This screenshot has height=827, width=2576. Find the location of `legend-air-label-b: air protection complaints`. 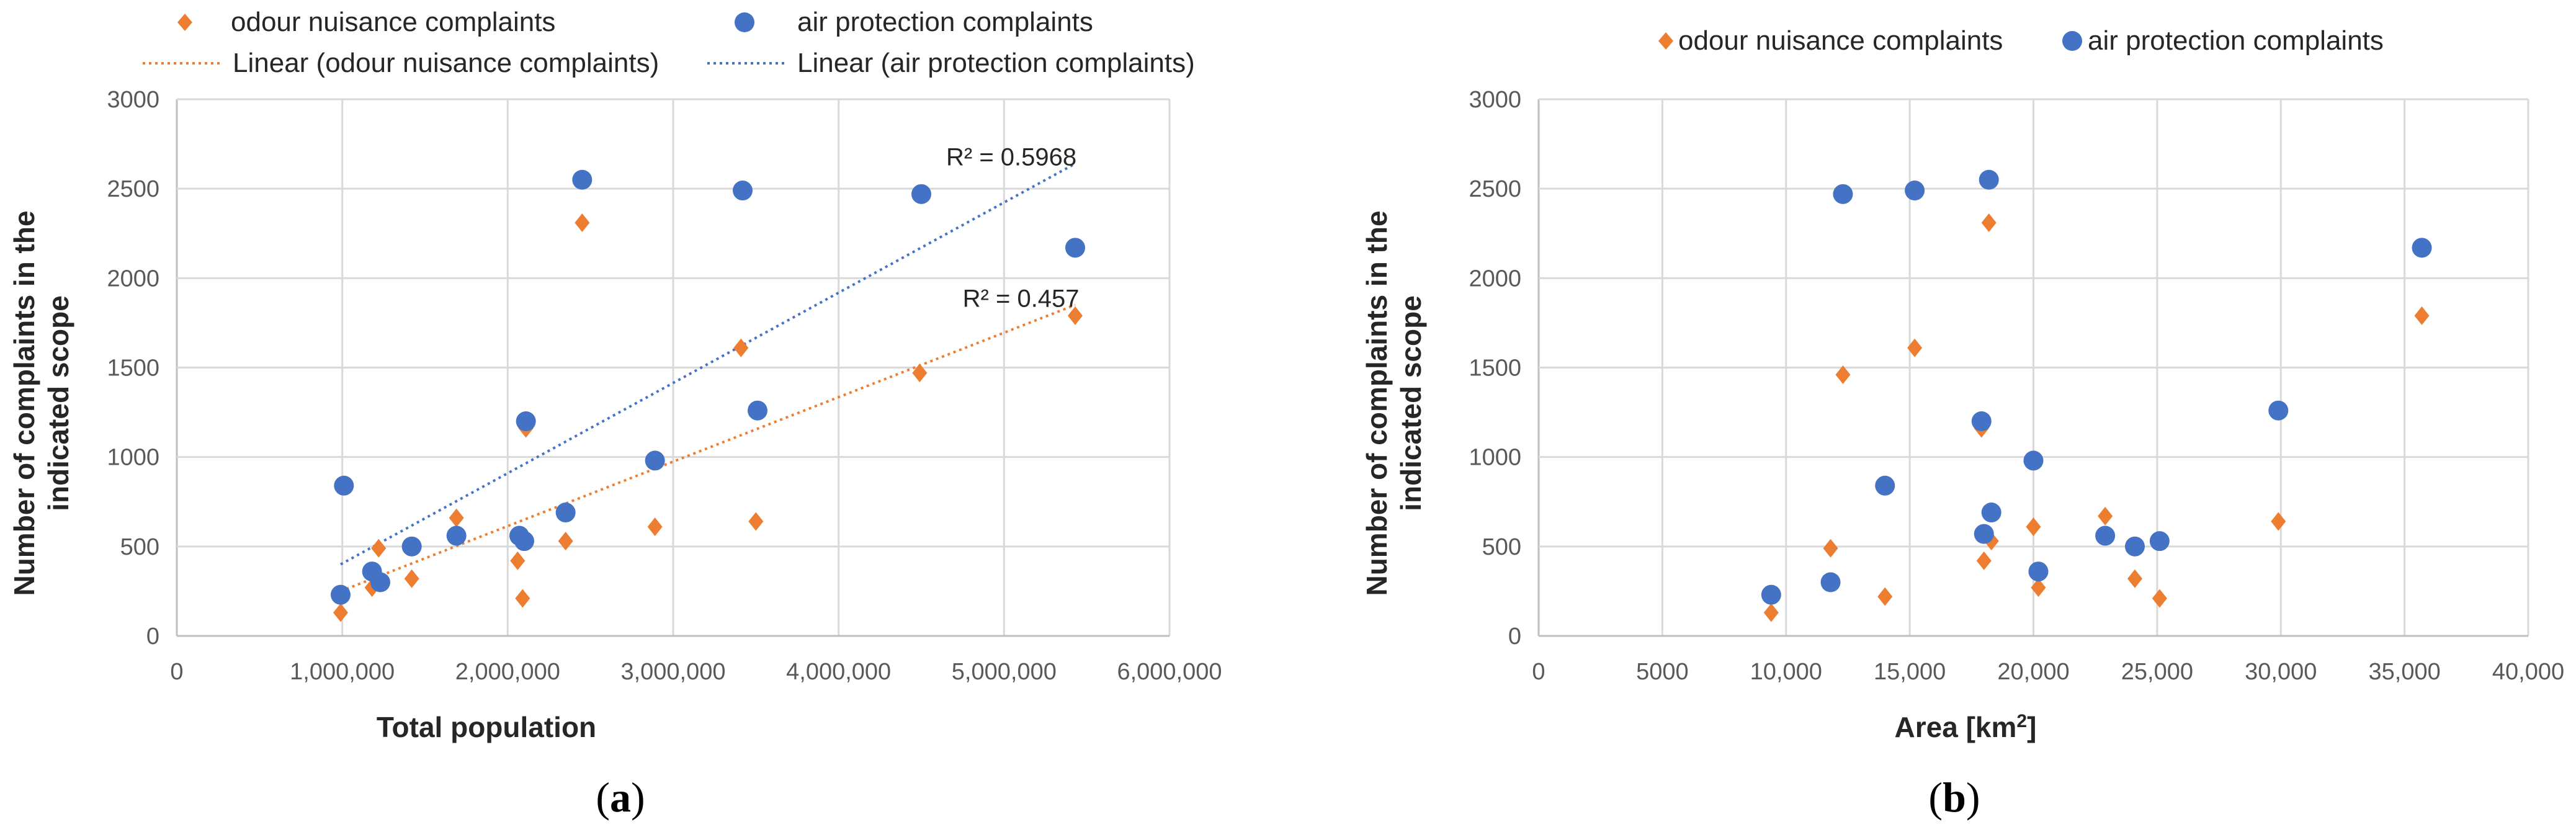

legend-air-label-b: air protection complaints is located at coordinates (2236, 40).